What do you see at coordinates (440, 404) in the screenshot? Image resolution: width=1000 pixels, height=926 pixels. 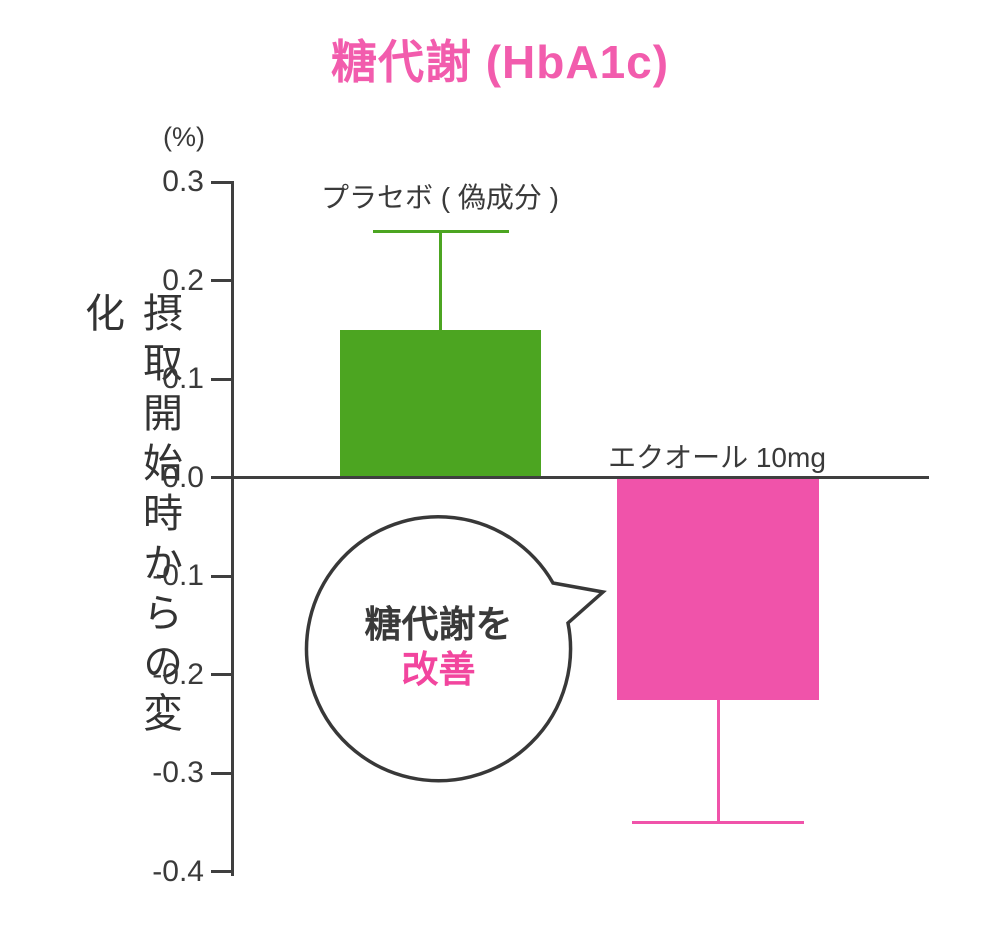 I see `bar-placebo` at bounding box center [440, 404].